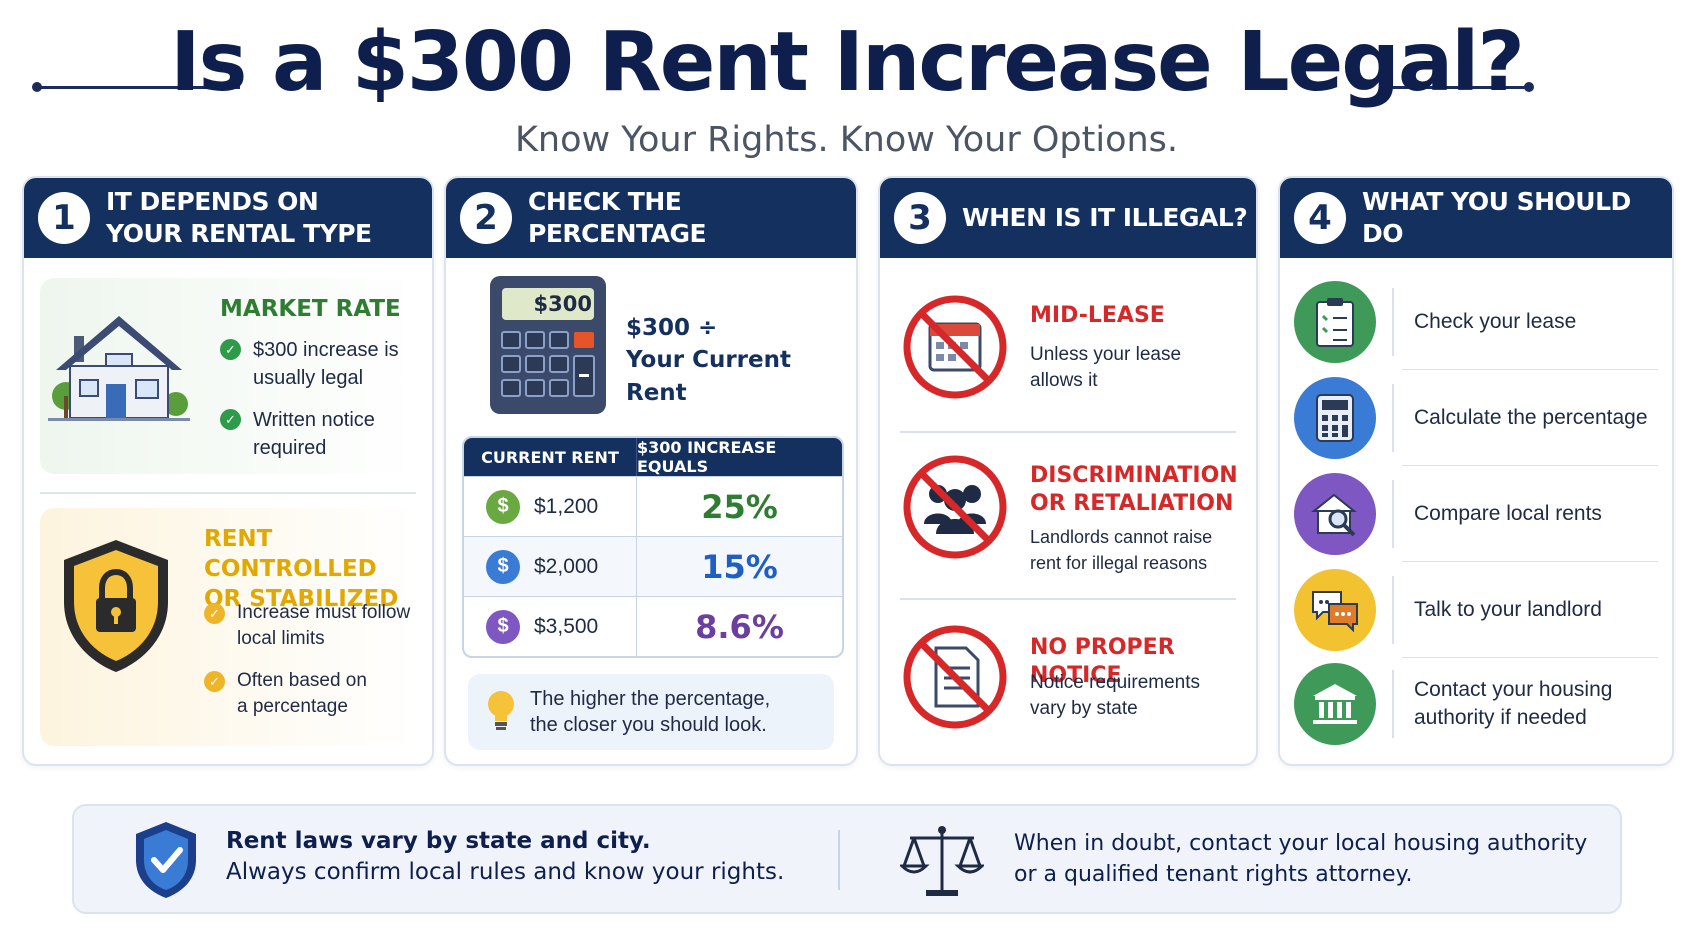  I want to click on rent-controlled-point: ✓ Increase must follow local limits, so click(307, 626).